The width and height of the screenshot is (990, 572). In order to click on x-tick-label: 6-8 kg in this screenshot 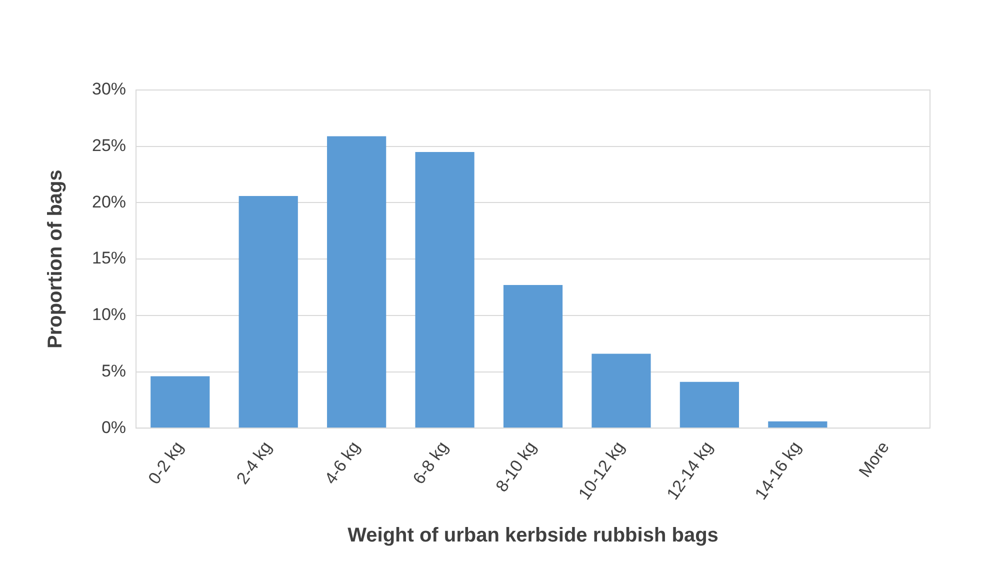, I will do `click(430, 463)`.